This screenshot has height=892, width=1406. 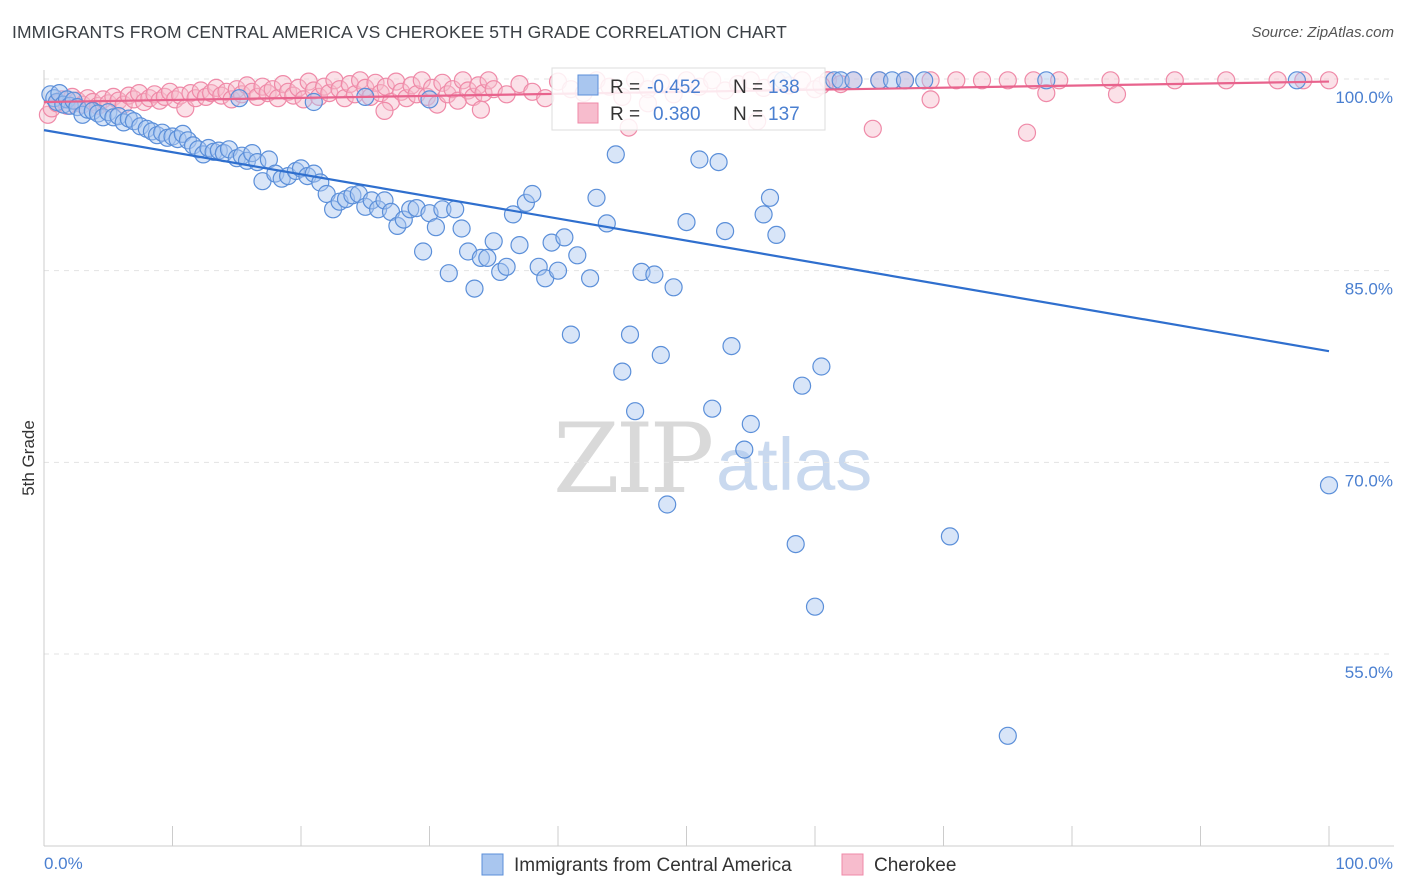 I want to click on y-axis-label: 5th Grade, so click(x=28, y=458).